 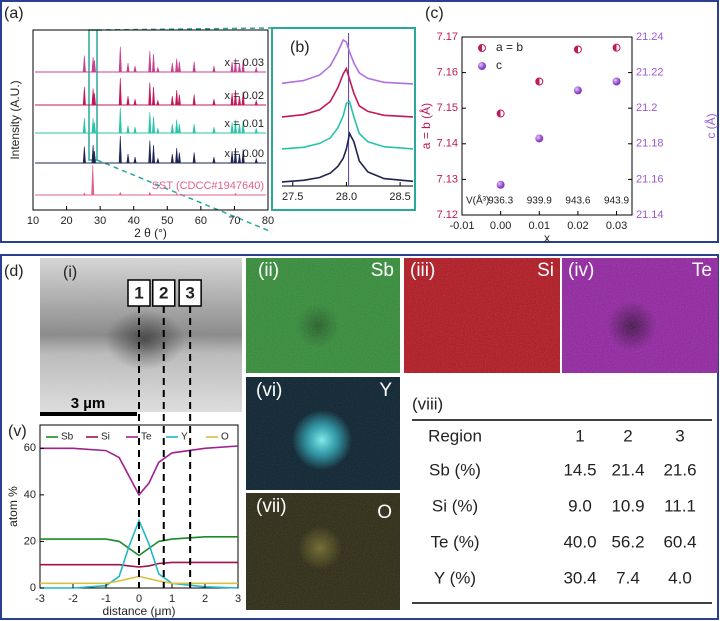 What do you see at coordinates (454, 541) in the screenshot?
I see `table-cell: Te (%)` at bounding box center [454, 541].